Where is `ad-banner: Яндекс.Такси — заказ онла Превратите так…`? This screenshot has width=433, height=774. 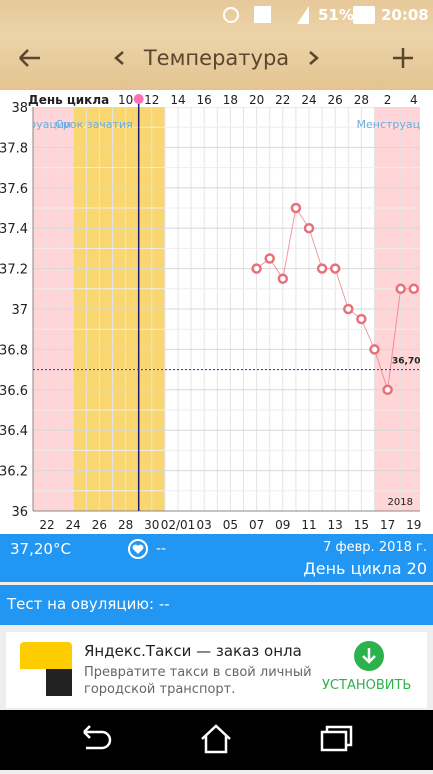 ad-banner: Яндекс.Такси — заказ онла Превратите так… is located at coordinates (216, 670).